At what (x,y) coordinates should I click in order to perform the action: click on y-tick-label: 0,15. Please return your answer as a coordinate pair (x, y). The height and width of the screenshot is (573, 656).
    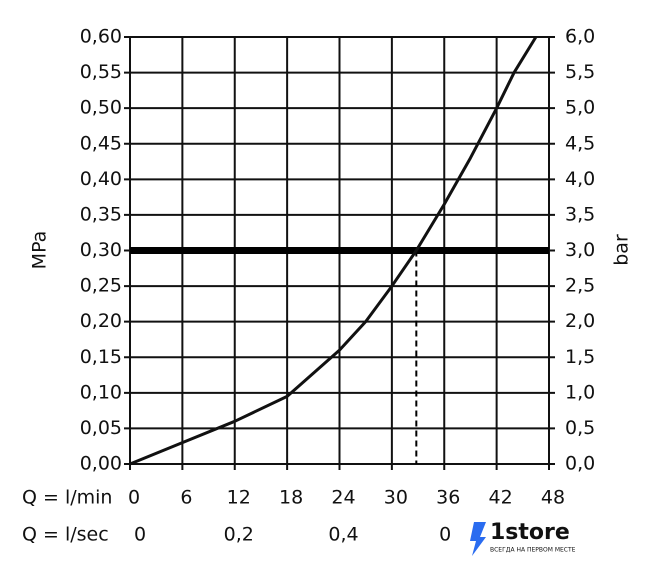
    Looking at the image, I should click on (101, 357).